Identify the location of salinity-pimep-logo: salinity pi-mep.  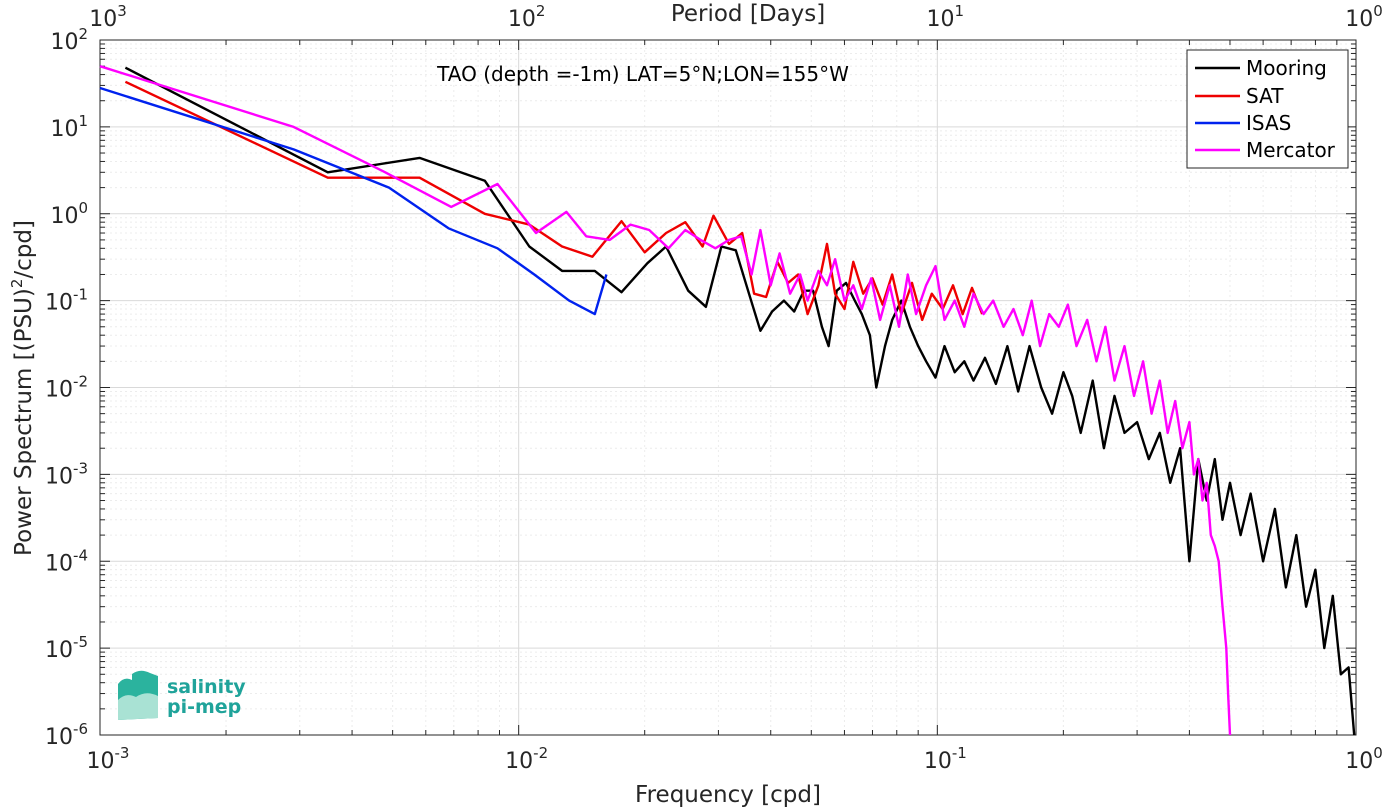
(182, 695).